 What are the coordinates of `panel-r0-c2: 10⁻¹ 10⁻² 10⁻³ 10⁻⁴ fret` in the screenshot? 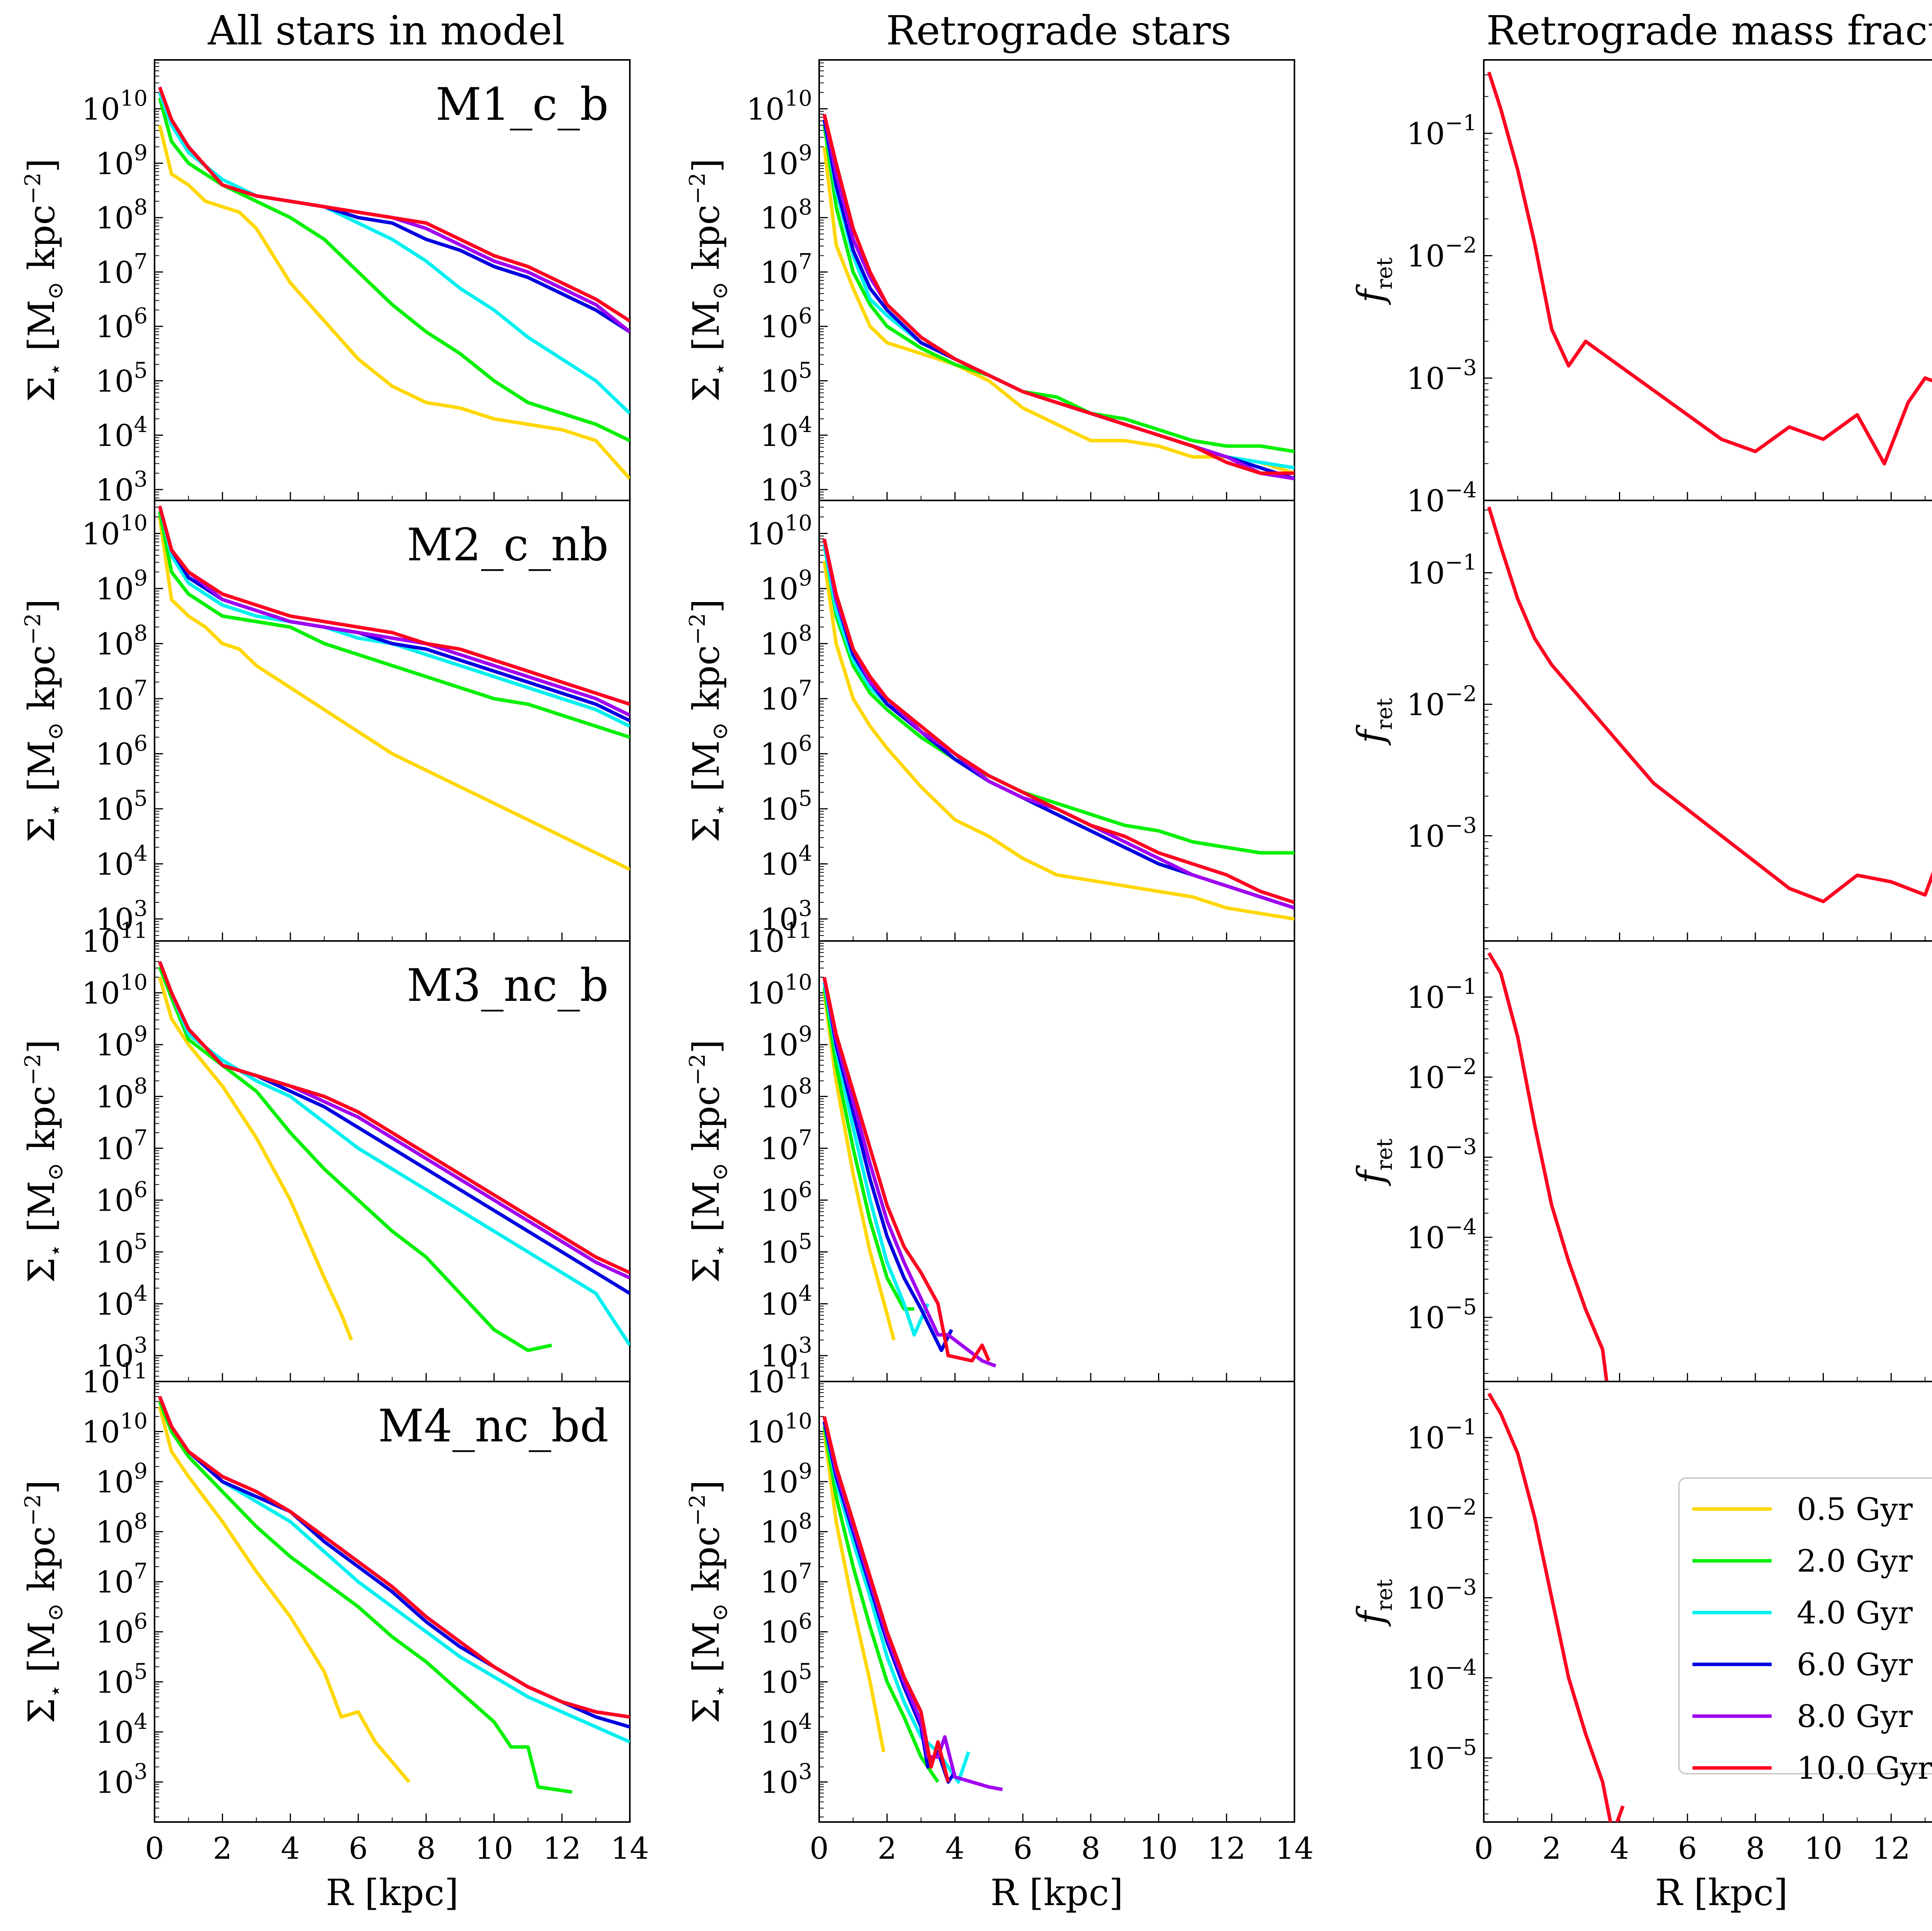 It's located at (1641, 289).